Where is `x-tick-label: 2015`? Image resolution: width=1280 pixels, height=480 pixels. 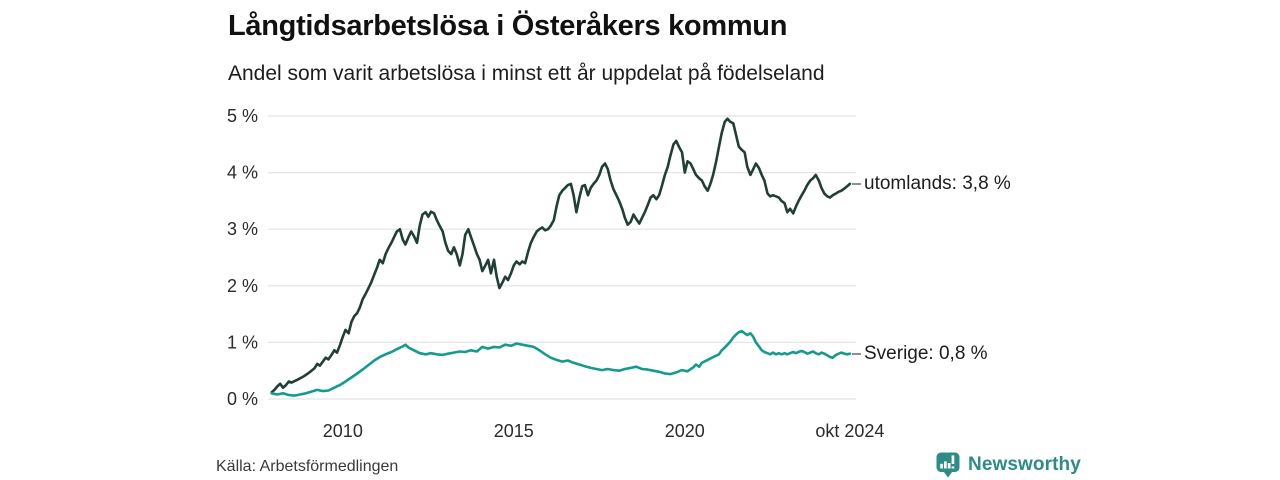 x-tick-label: 2015 is located at coordinates (514, 431).